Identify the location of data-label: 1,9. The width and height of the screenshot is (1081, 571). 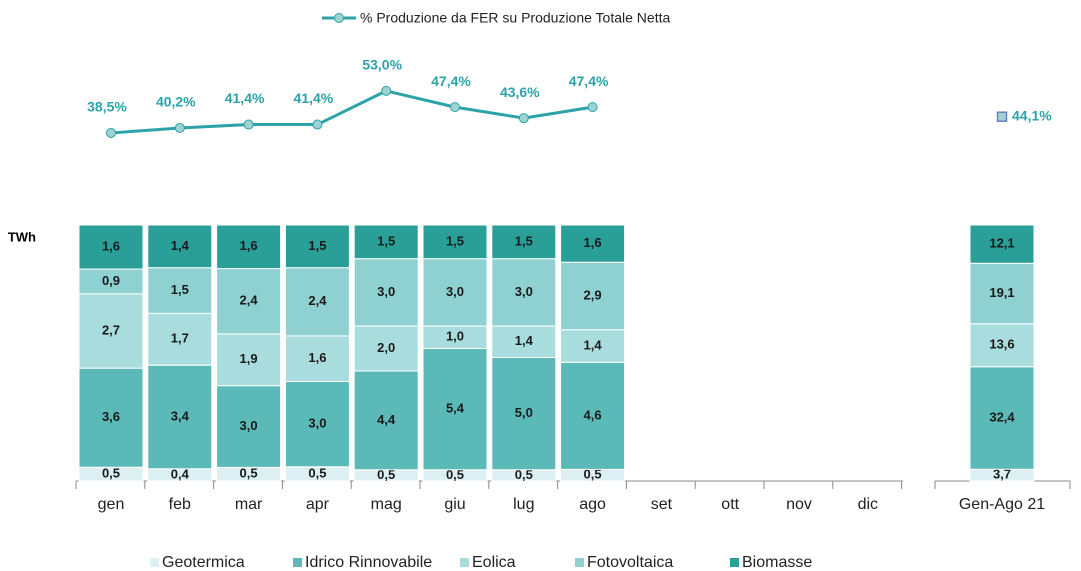
(249, 358).